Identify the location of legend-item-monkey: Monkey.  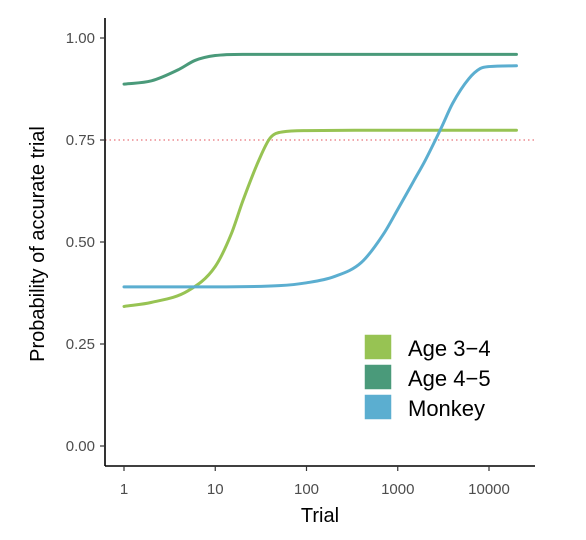
(424, 407).